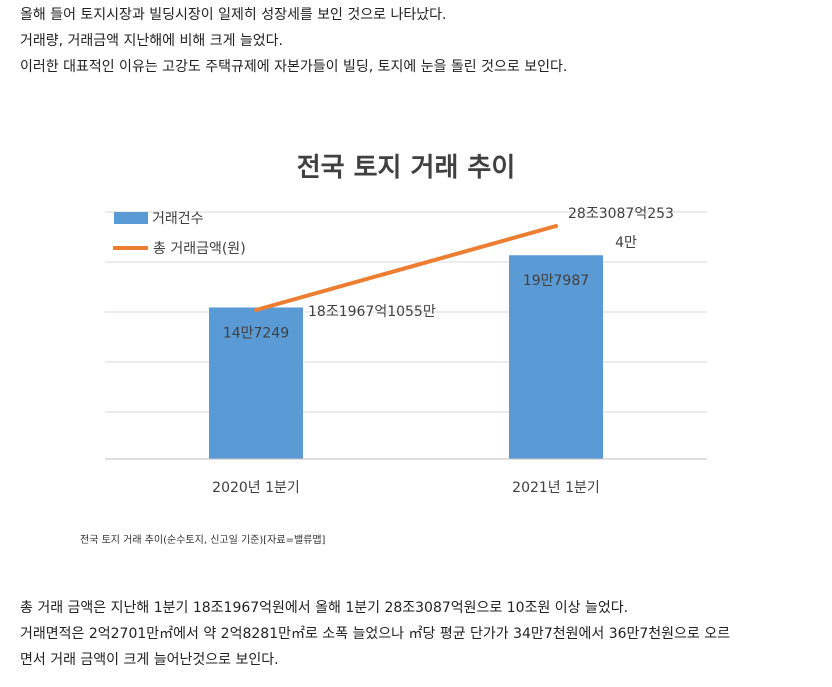 This screenshot has width=832, height=687. Describe the element at coordinates (149, 660) in the screenshot. I see `outro-line: 면서 거래 금액이 크게 늘어난것으로 보인다.` at that location.